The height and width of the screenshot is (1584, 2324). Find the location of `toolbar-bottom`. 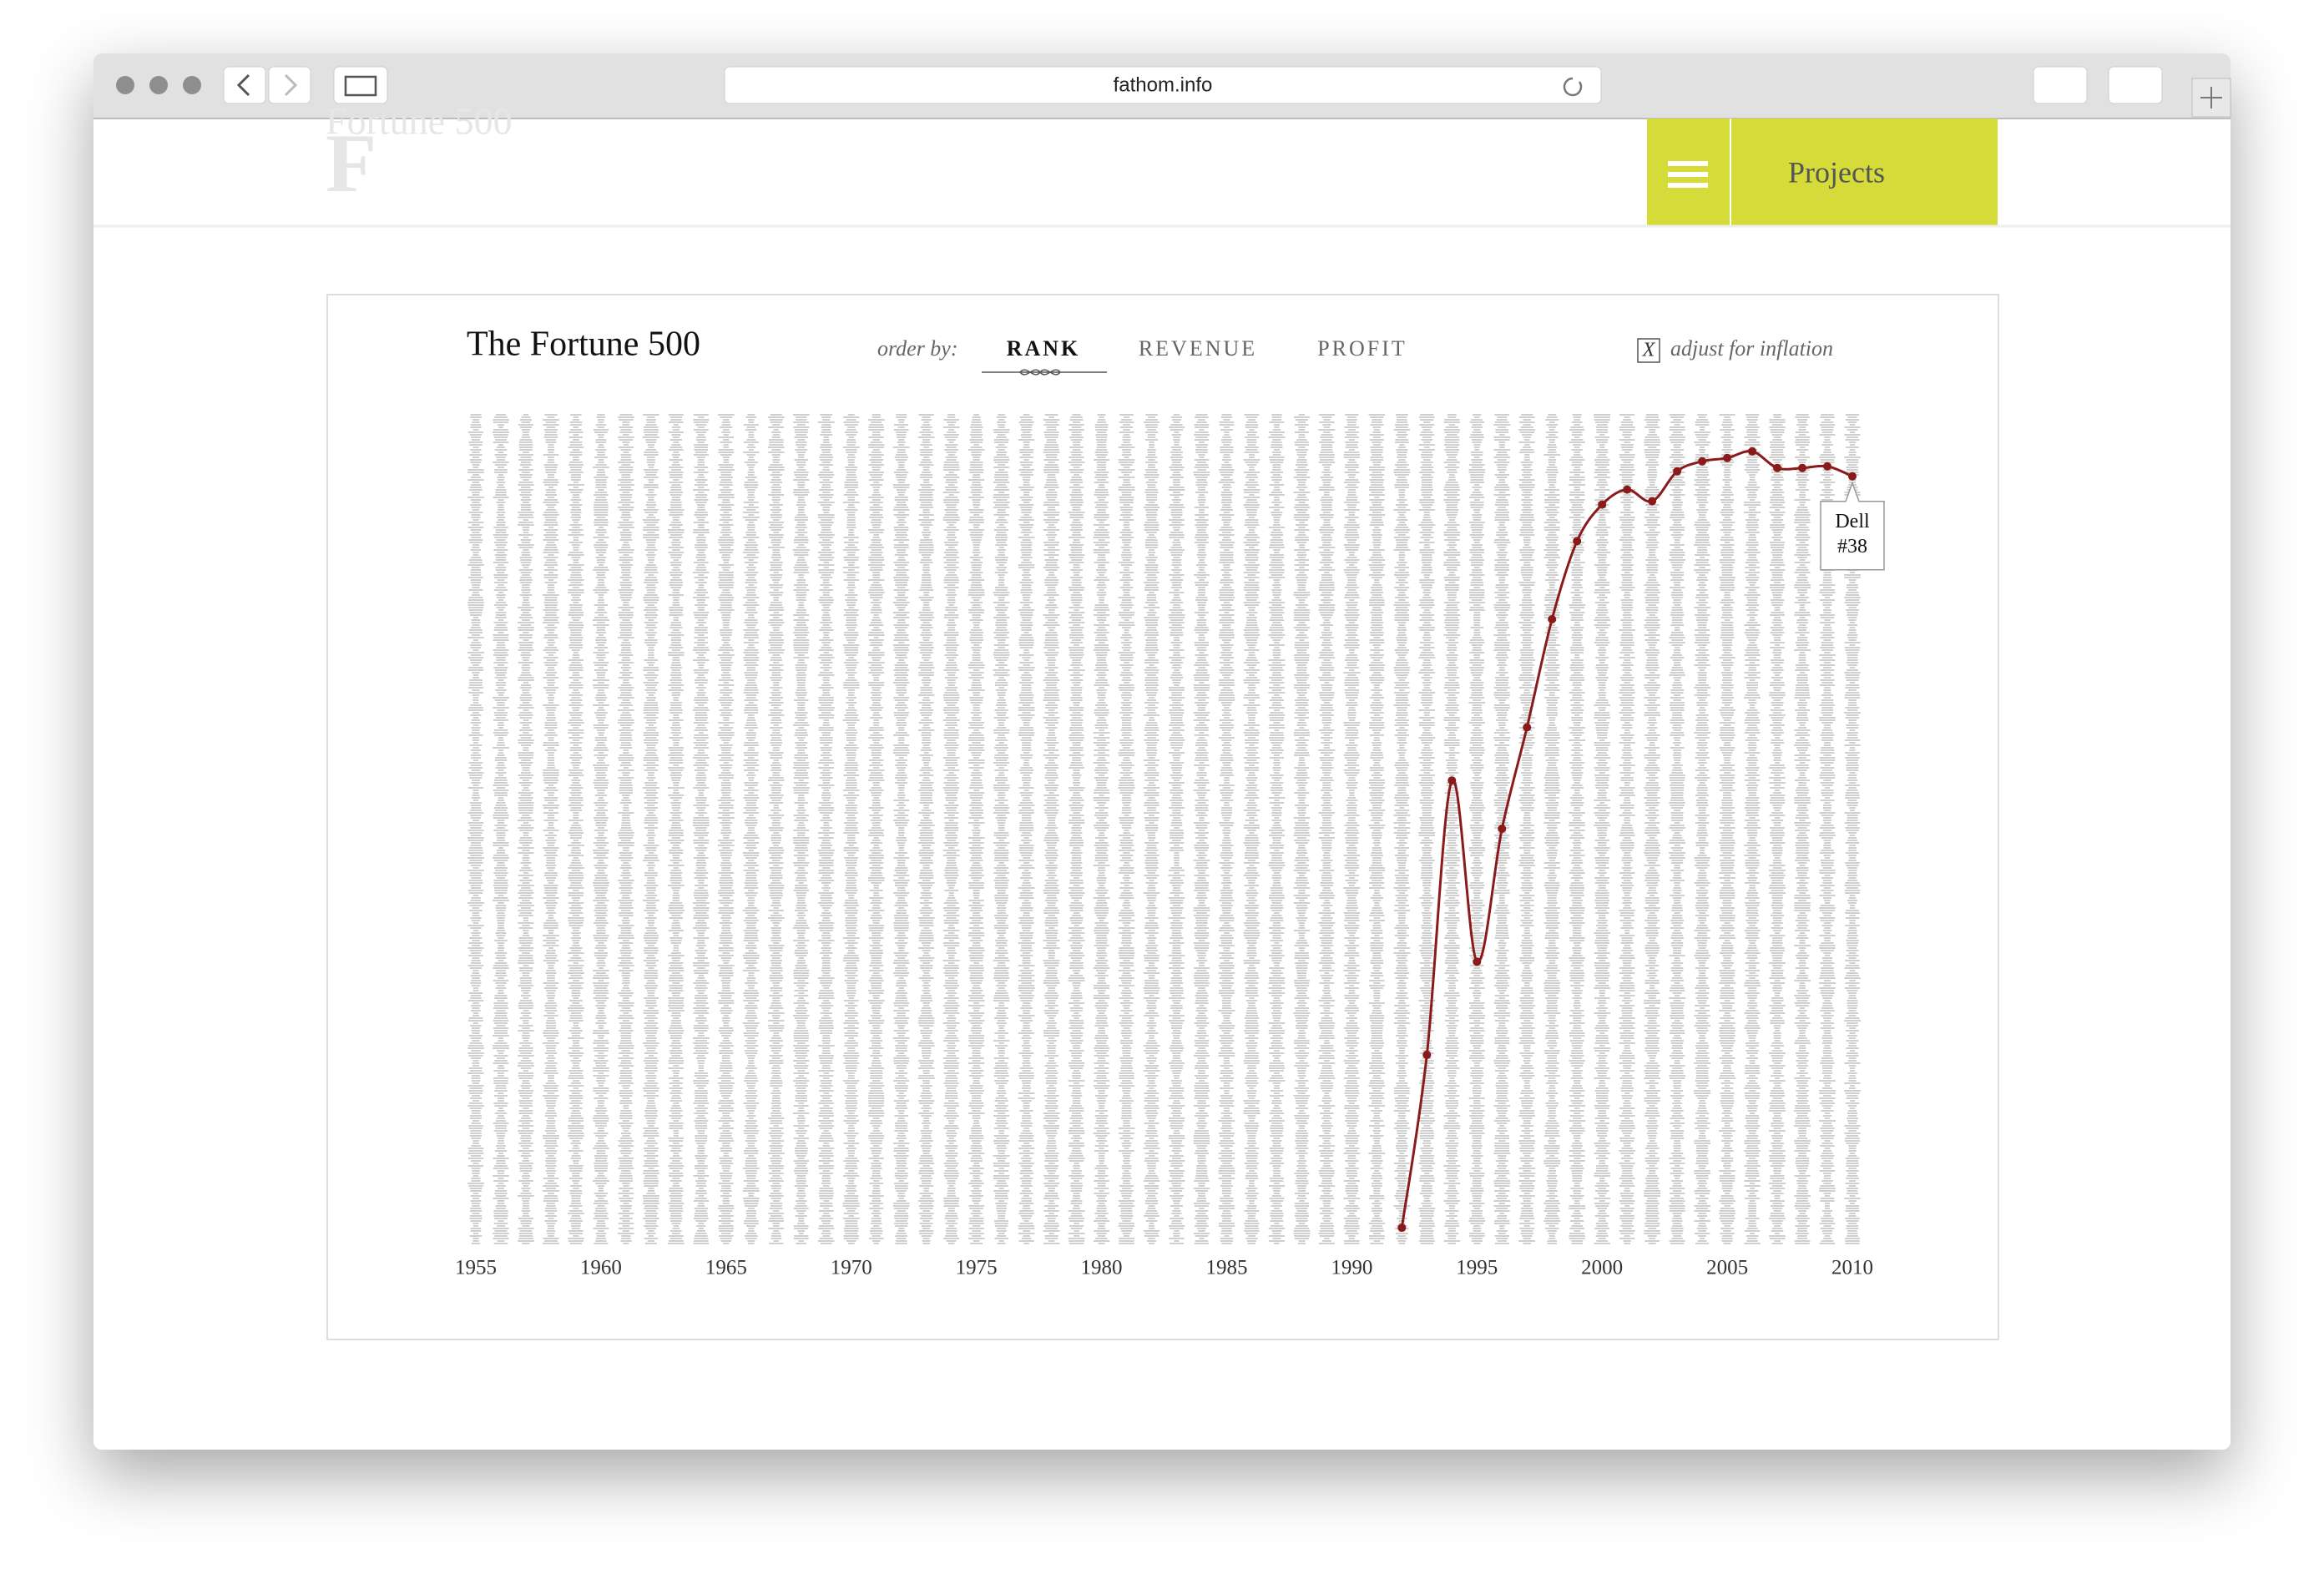

toolbar-bottom is located at coordinates (1162, 110).